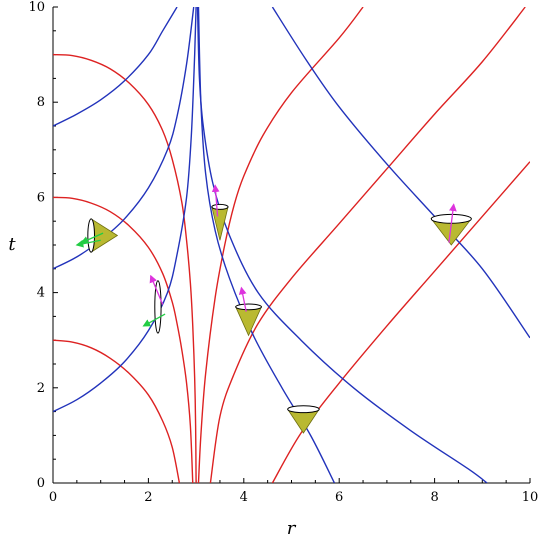  What do you see at coordinates (530, 497) in the screenshot?
I see `x-tick-label: 10` at bounding box center [530, 497].